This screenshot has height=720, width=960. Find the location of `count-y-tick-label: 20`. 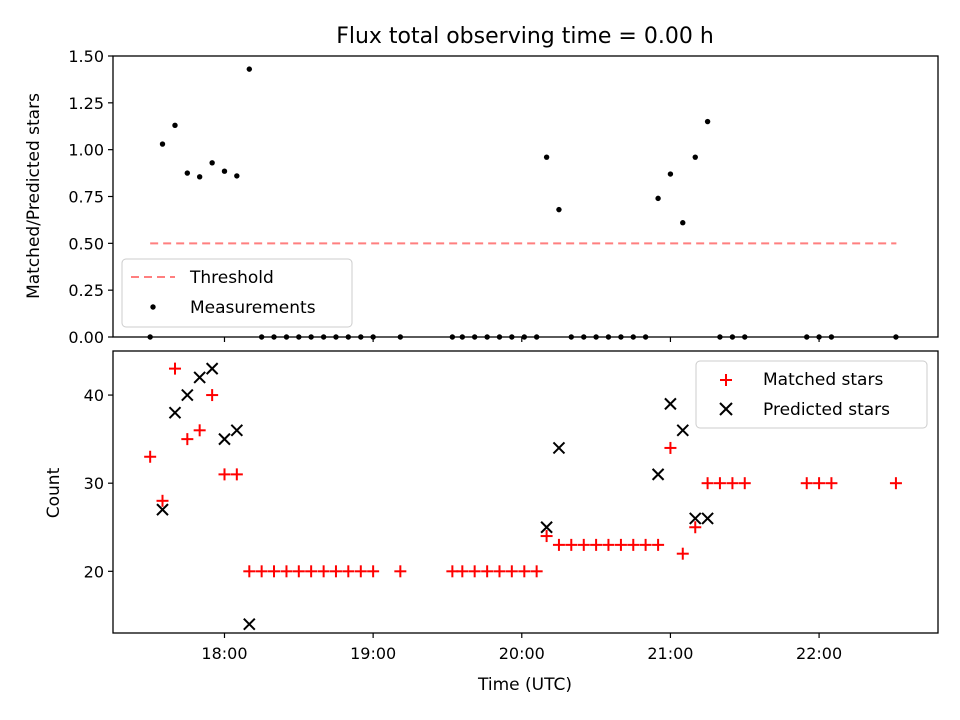

count-y-tick-label: 20 is located at coordinates (94, 571).